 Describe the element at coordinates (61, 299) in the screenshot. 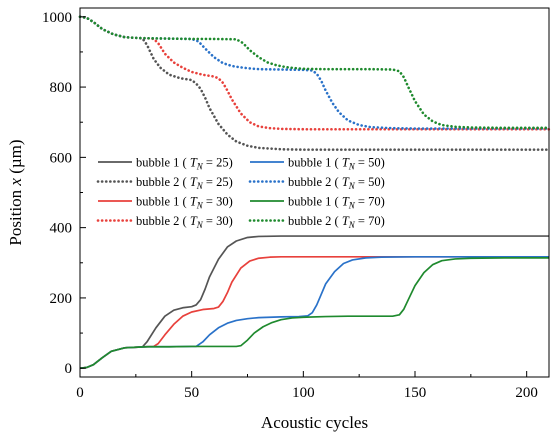

I see `y-tick-label: 200` at that location.